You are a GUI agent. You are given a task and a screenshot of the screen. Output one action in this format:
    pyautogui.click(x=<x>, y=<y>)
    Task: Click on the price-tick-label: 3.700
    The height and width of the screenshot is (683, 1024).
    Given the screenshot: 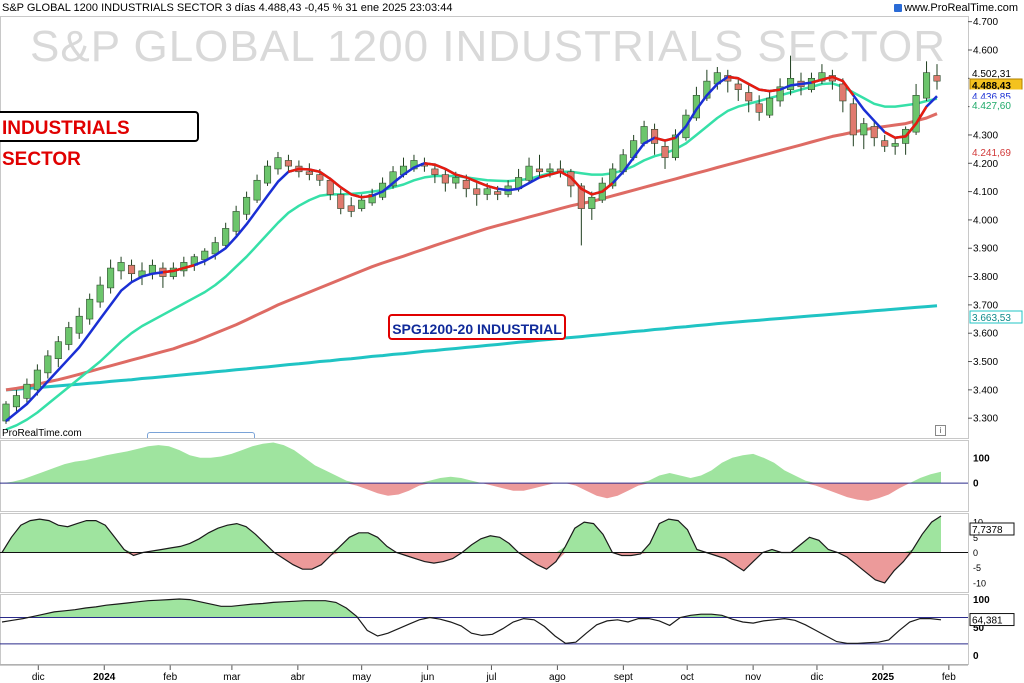 What is the action you would take?
    pyautogui.click(x=985, y=305)
    